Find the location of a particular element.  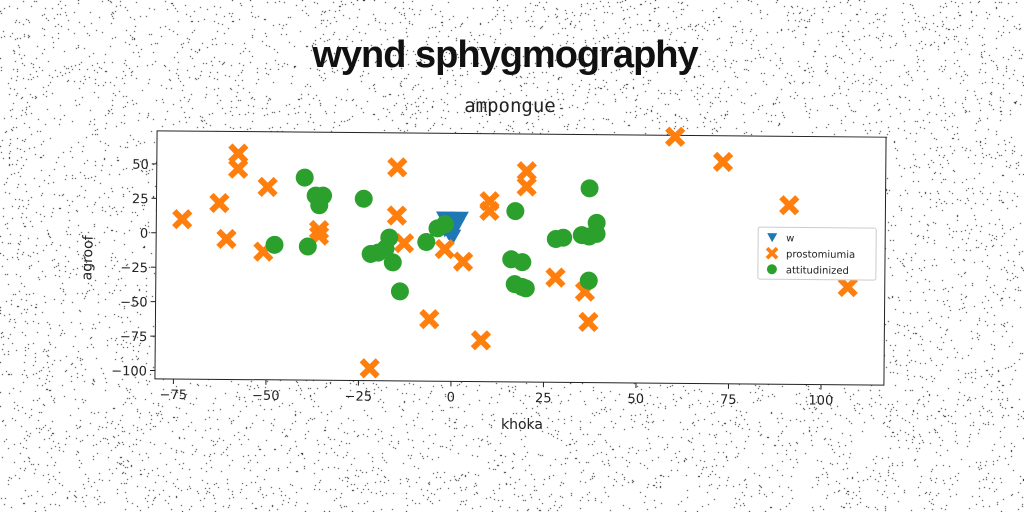

y-tick-label: 0 is located at coordinates (144, 234).